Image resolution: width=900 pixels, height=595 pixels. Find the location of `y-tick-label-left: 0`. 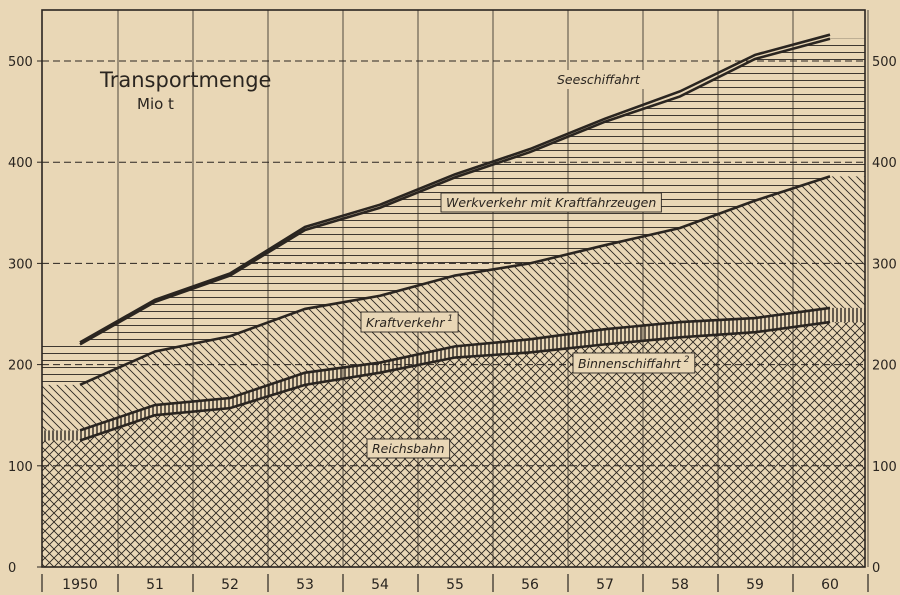

y-tick-label-left: 0 is located at coordinates (12, 568).